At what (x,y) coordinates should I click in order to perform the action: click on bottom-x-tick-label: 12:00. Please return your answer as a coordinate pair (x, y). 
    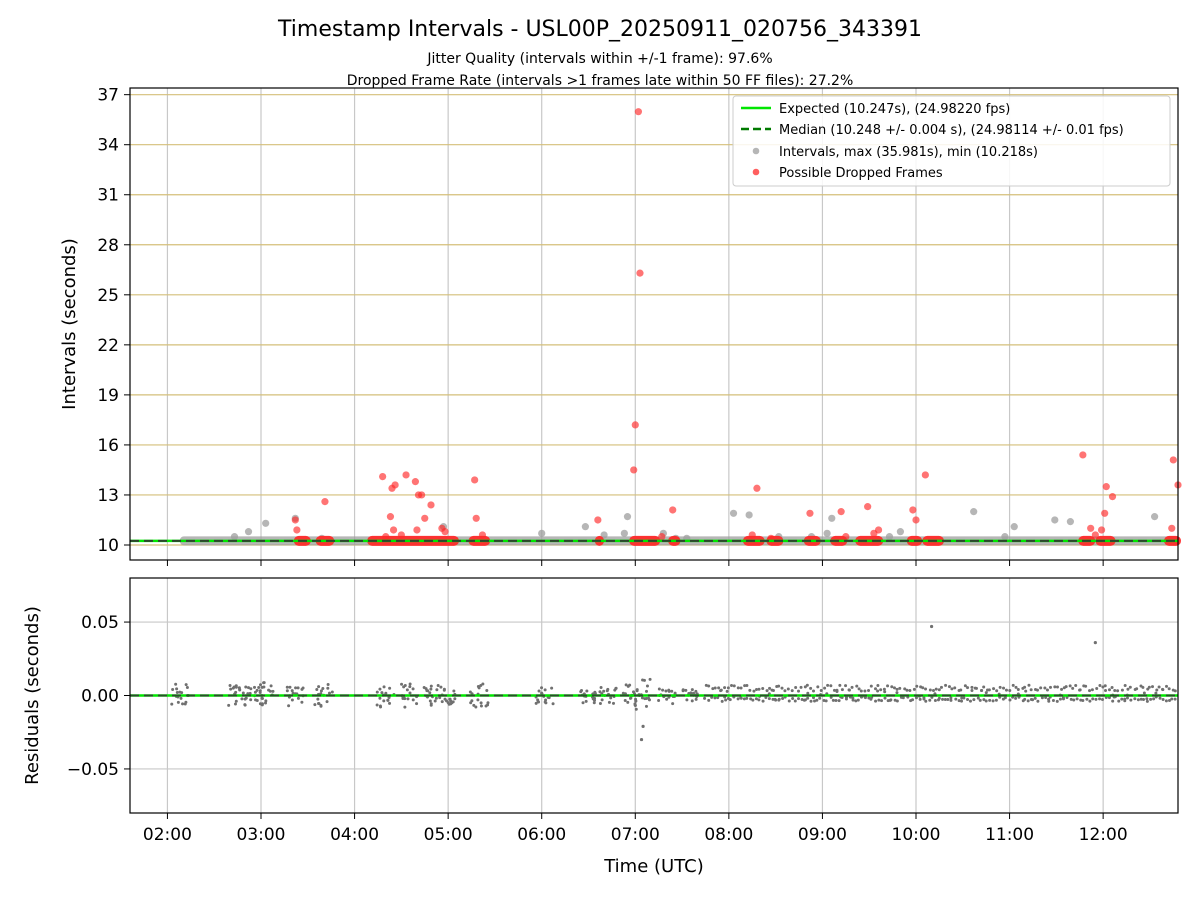
    Looking at the image, I should click on (1103, 835).